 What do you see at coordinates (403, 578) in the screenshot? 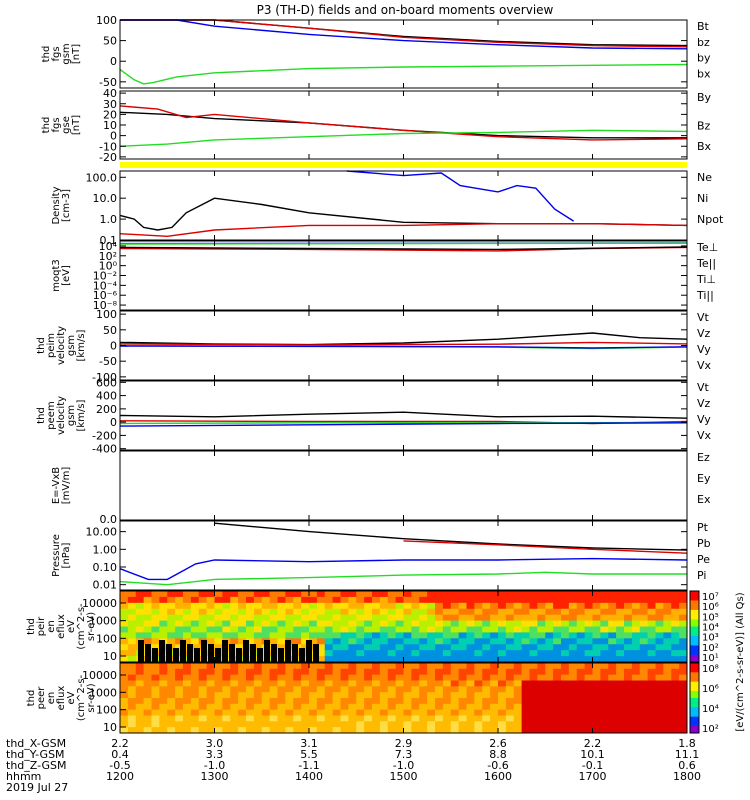
I see `trace-pe` at bounding box center [403, 578].